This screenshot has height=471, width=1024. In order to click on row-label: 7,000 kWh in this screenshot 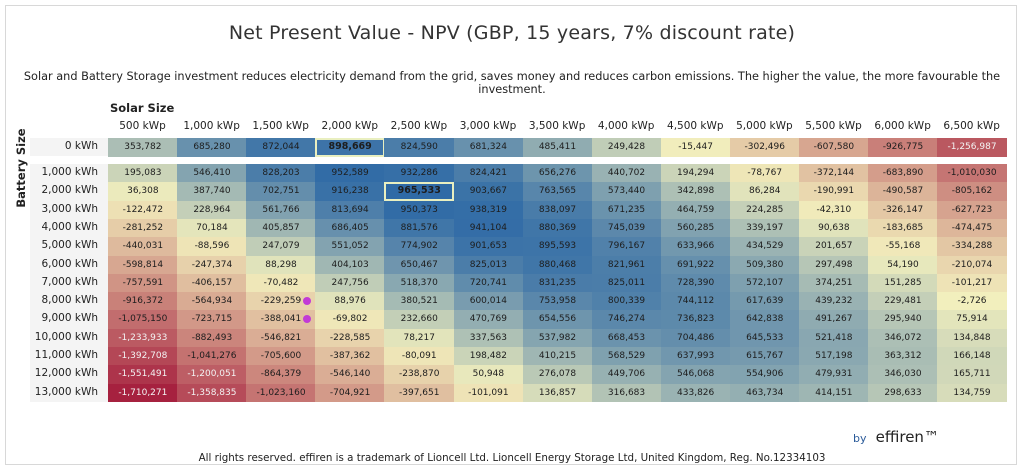, I will do `click(69, 281)`.